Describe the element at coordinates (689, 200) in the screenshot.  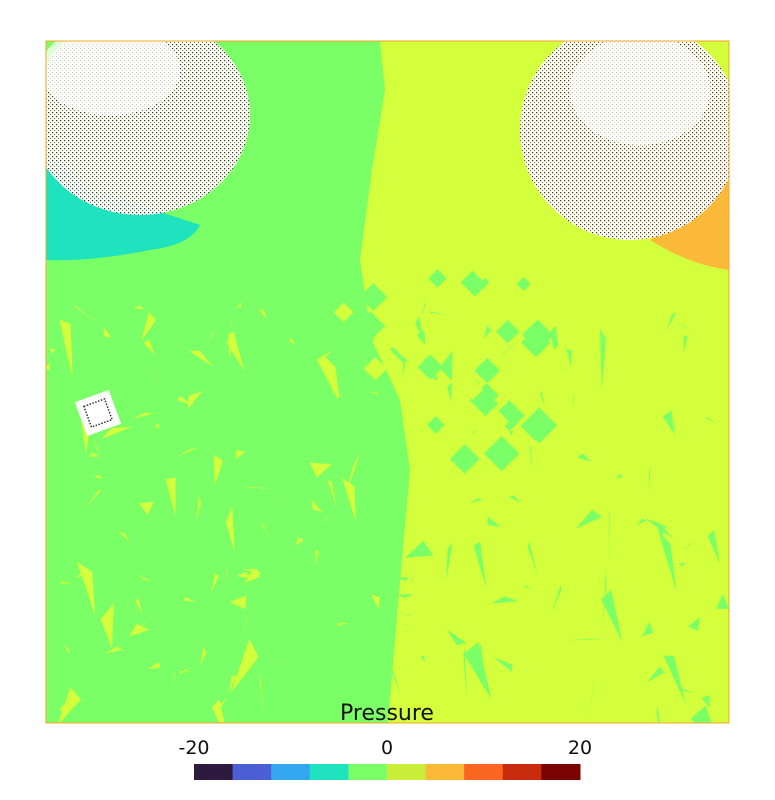
I see `warm-zone-right` at that location.